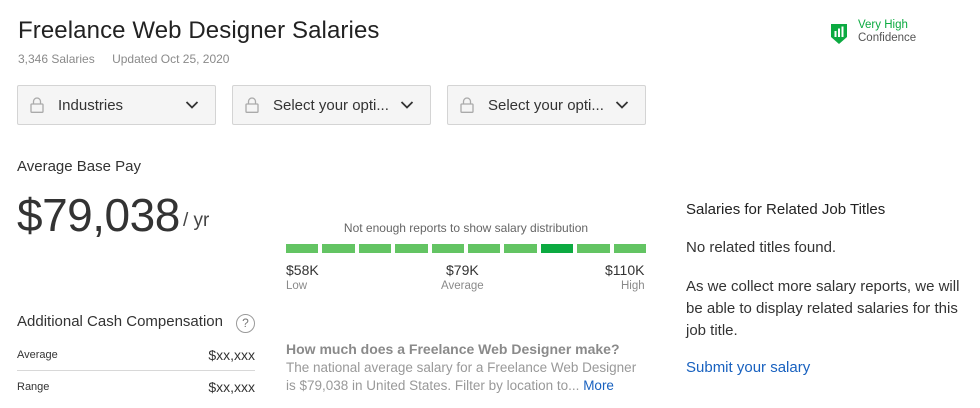 The width and height of the screenshot is (980, 408). What do you see at coordinates (625, 270) in the screenshot?
I see `high-value: $110K` at bounding box center [625, 270].